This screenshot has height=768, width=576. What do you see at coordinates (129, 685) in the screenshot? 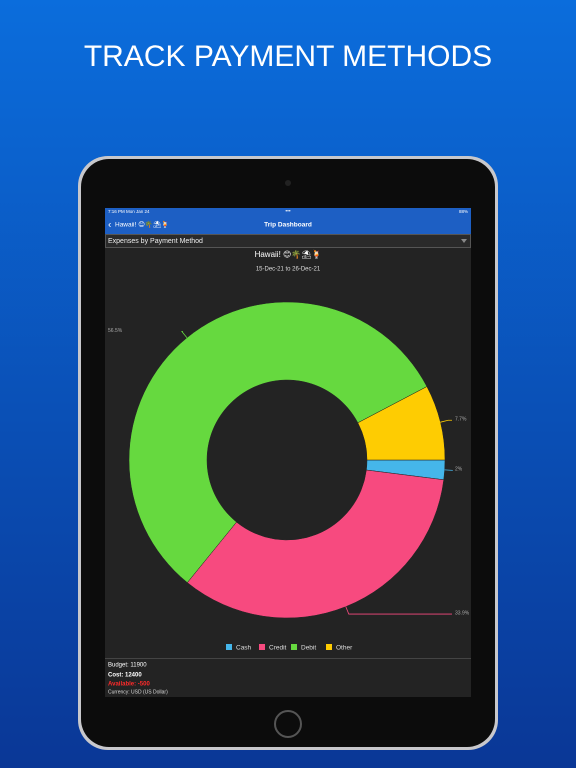
I see `available: Available: -500` at bounding box center [129, 685].